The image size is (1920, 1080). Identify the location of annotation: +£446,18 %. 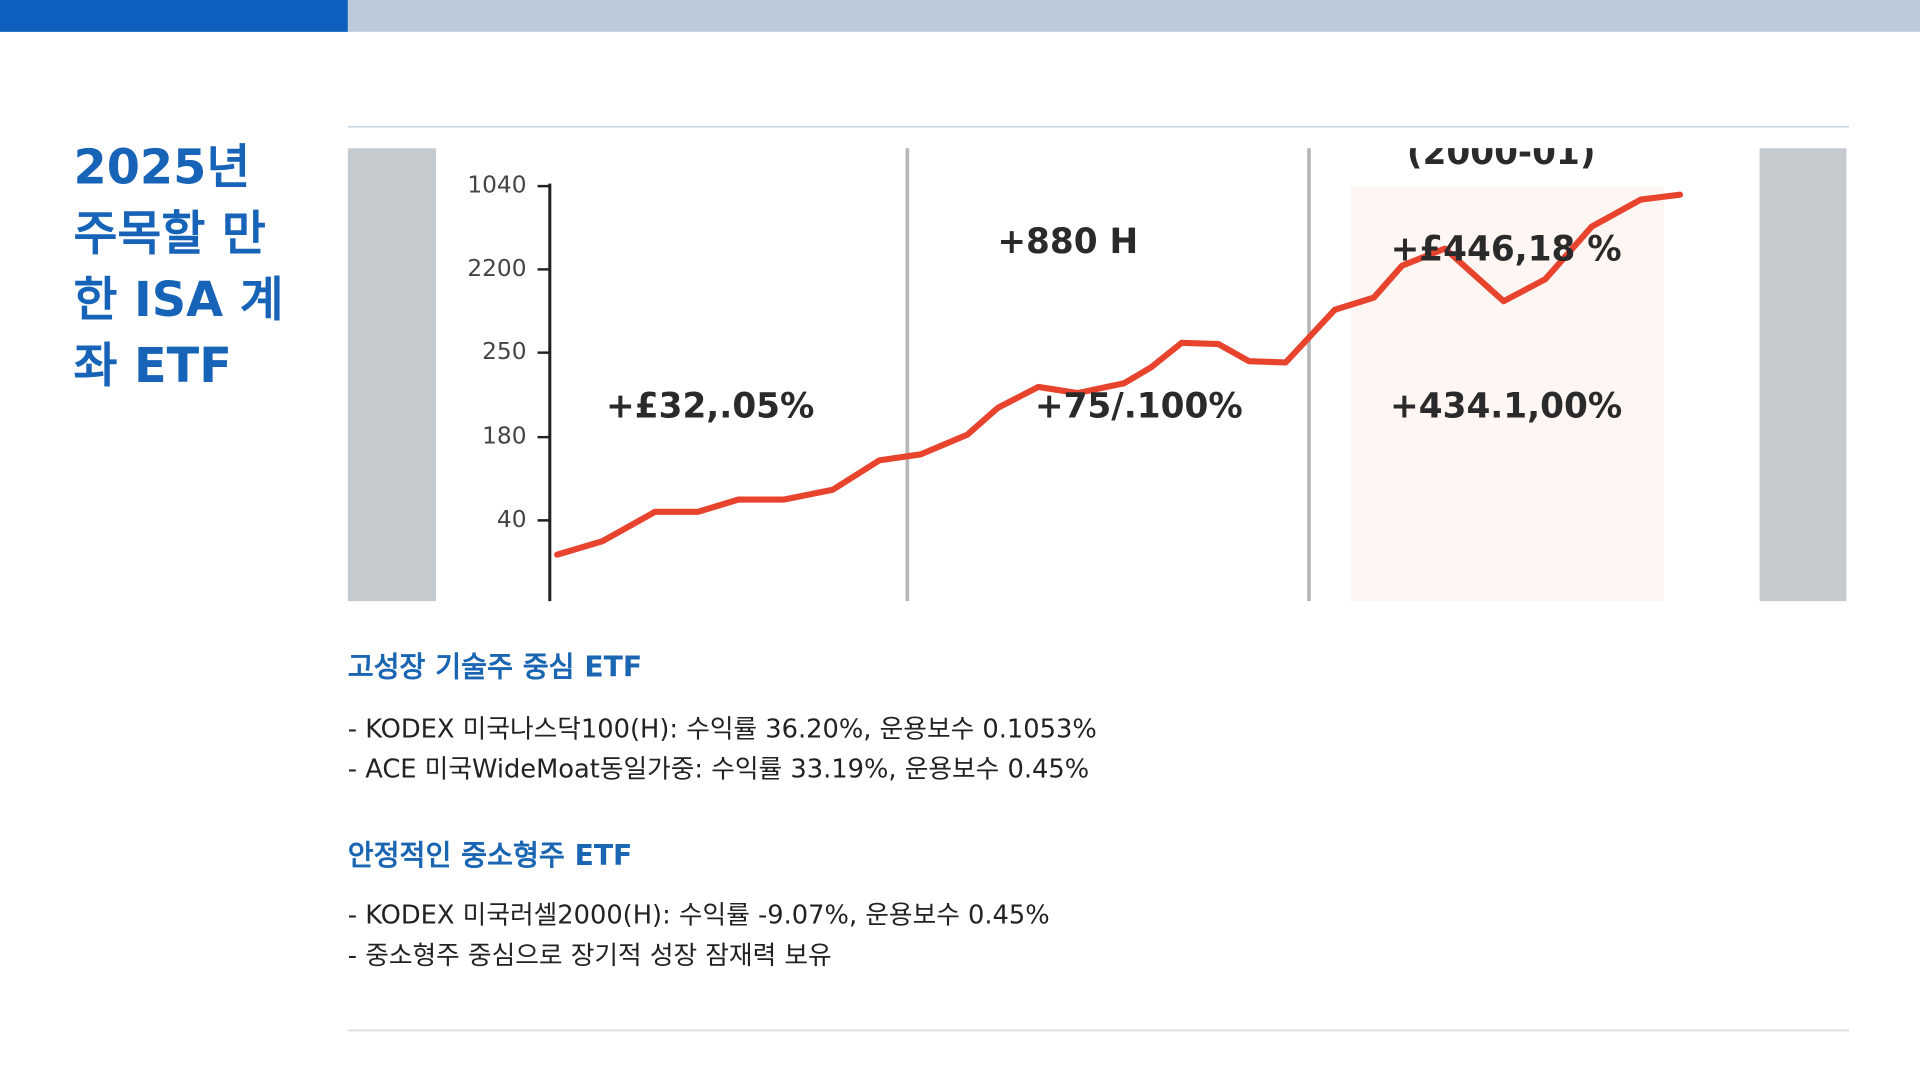
(1506, 250).